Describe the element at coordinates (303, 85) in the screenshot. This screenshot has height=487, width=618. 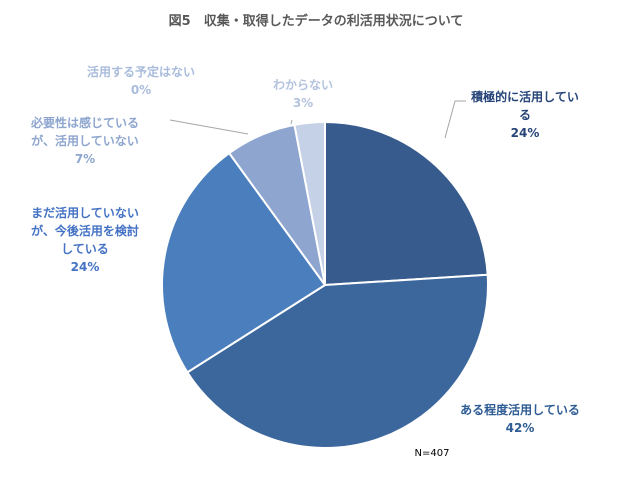
I see `slice-label: わからない` at that location.